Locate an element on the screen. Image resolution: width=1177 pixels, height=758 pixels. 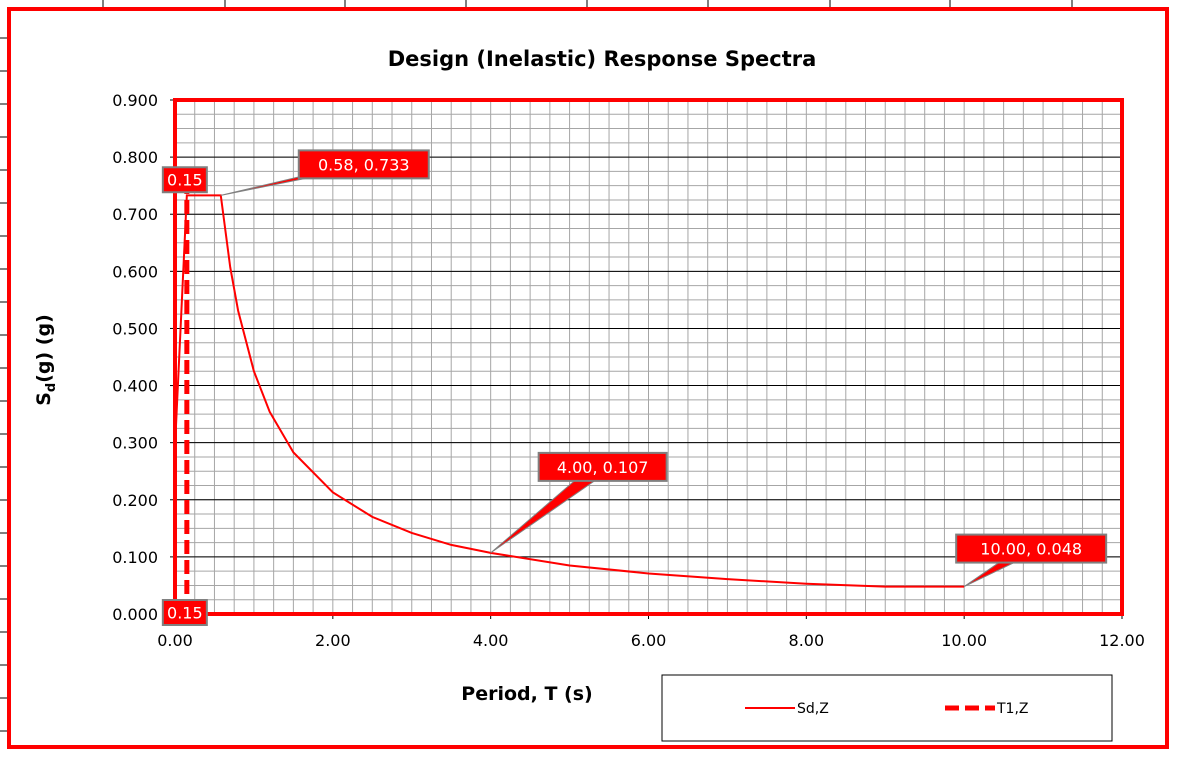
y-label-main: S is located at coordinates (44, 399).